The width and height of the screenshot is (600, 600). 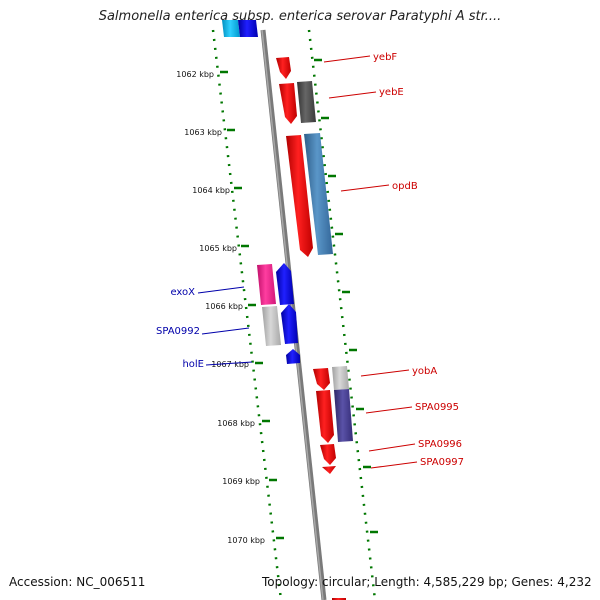 What do you see at coordinates (246, 540) in the screenshot?
I see `tick-label: 1070 kbp` at bounding box center [246, 540].